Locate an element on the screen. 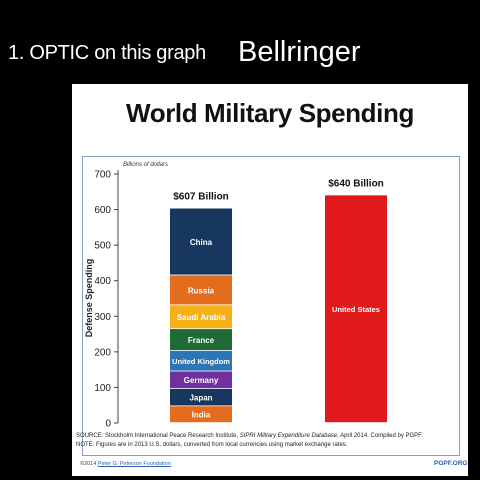  y-tick-label: 200 is located at coordinates (102, 352).